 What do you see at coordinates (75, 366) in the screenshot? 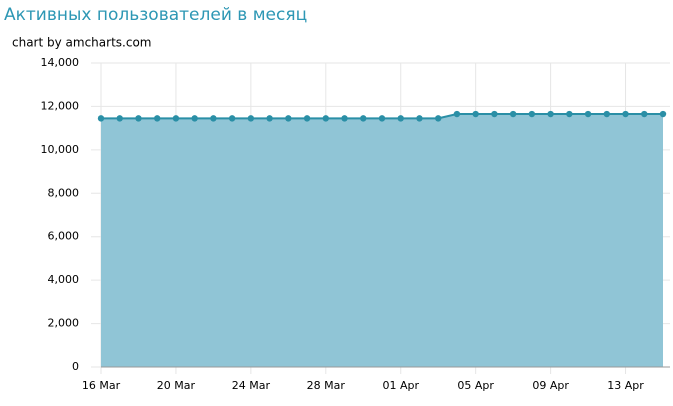
I see `y-tick-label: 0` at bounding box center [75, 366].